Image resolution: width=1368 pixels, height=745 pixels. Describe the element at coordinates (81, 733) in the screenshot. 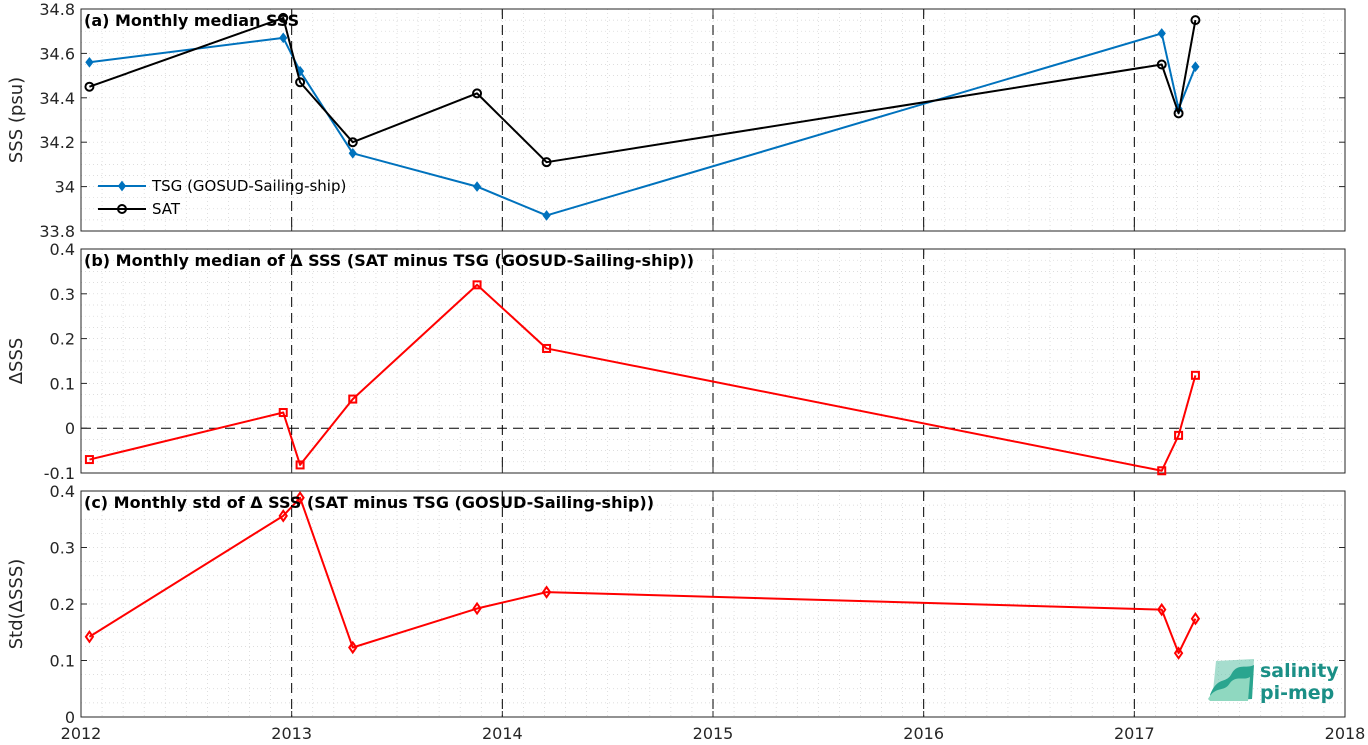

I see `x-tick-label: 2012` at that location.